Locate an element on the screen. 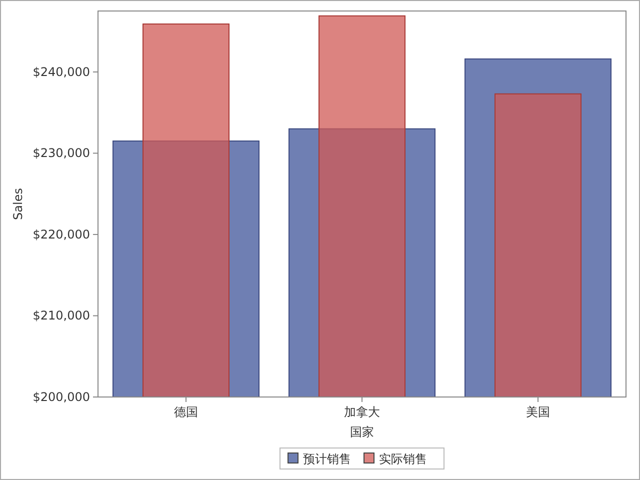 The height and width of the screenshot is (480, 640). x-tick-label: 德国 is located at coordinates (186, 412).